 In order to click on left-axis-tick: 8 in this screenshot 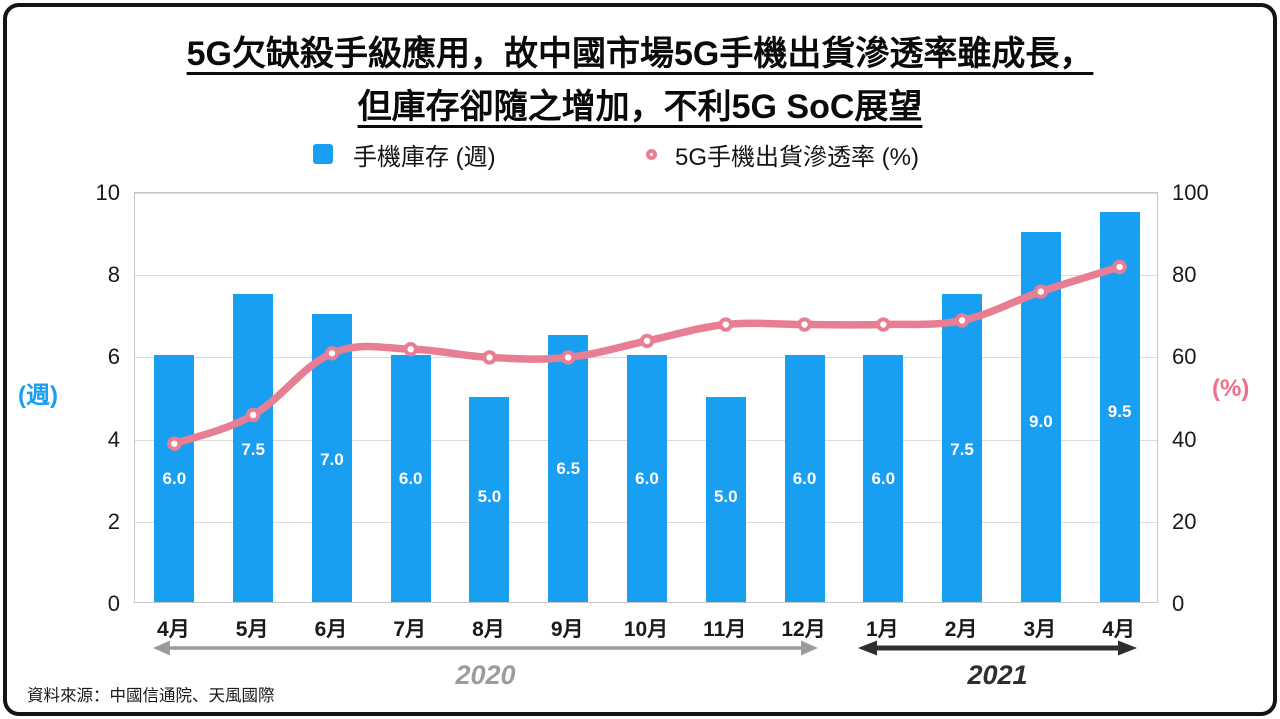, I will do `click(113, 275)`.